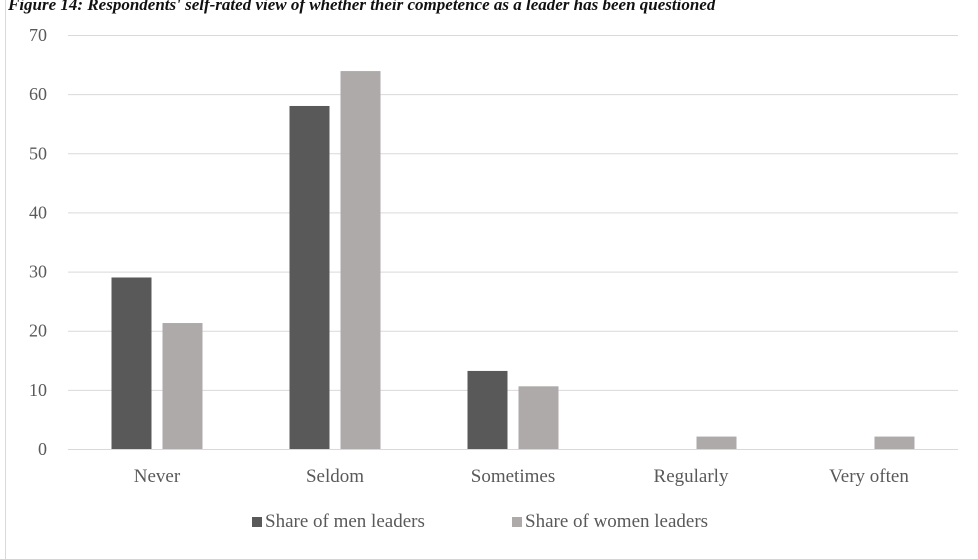 This screenshot has height=559, width=978. Describe the element at coordinates (157, 476) in the screenshot. I see `x-tick-label: Never` at that location.